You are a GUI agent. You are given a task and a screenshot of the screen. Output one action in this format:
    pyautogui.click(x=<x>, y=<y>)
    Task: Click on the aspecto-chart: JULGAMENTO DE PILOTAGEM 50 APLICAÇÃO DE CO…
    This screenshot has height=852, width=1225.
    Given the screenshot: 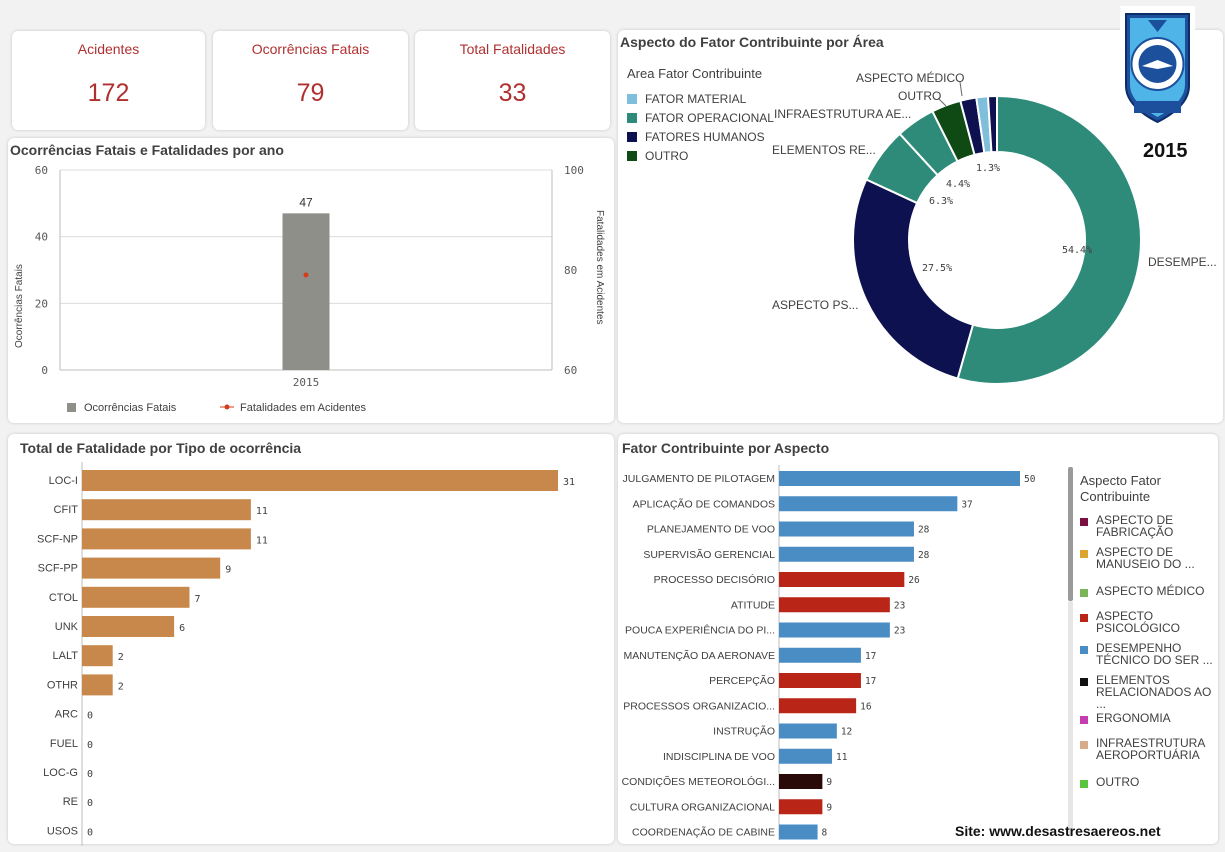 What is the action you would take?
    pyautogui.click(x=829, y=652)
    